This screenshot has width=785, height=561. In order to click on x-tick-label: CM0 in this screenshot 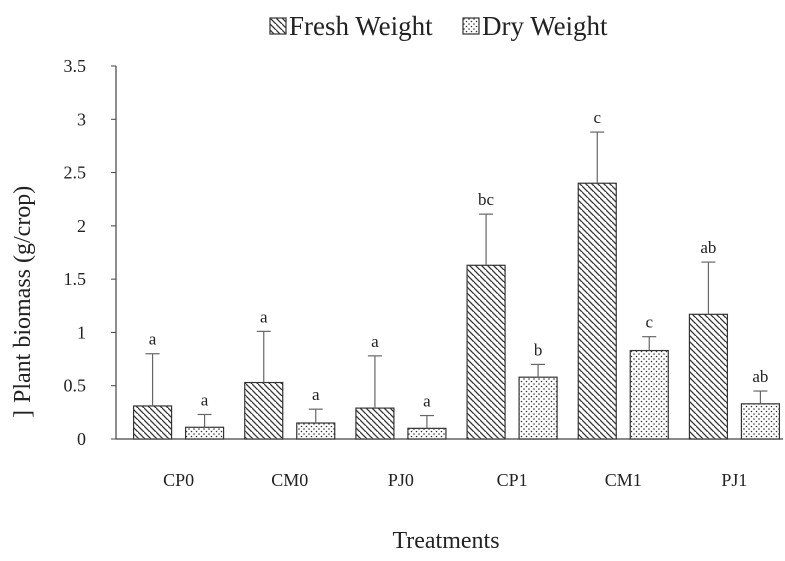, I will do `click(289, 480)`.